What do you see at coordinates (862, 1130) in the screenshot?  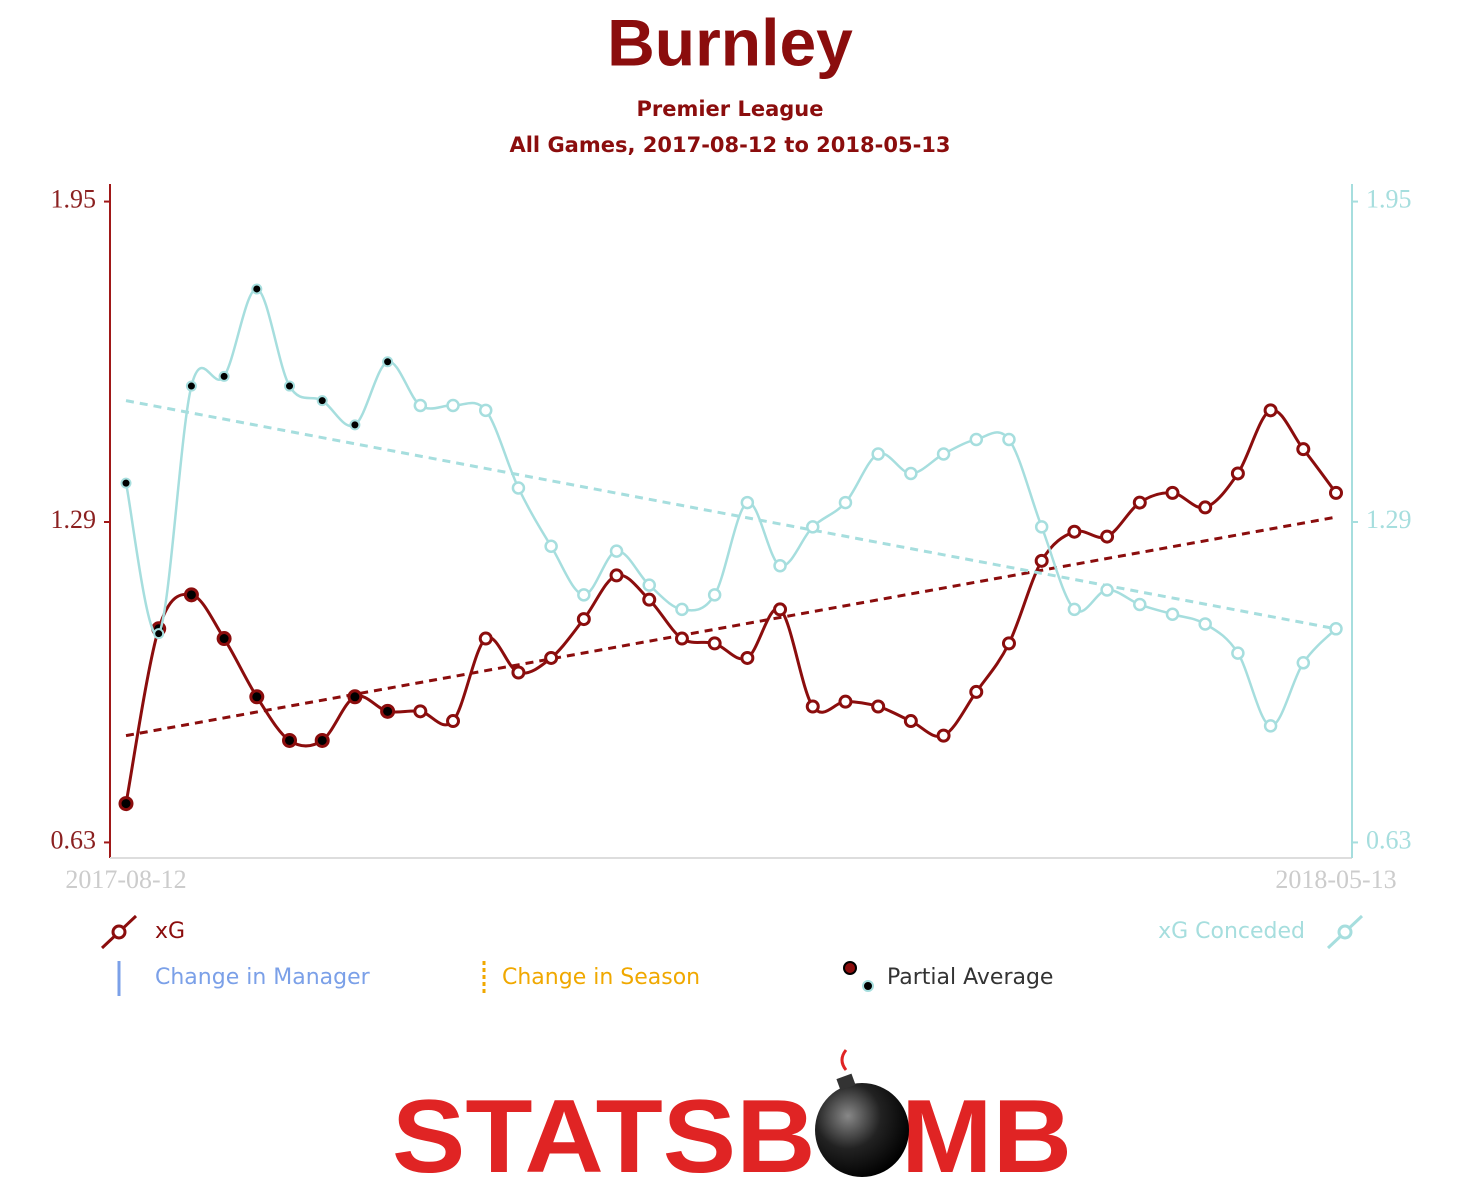 I see `bomb` at bounding box center [862, 1130].